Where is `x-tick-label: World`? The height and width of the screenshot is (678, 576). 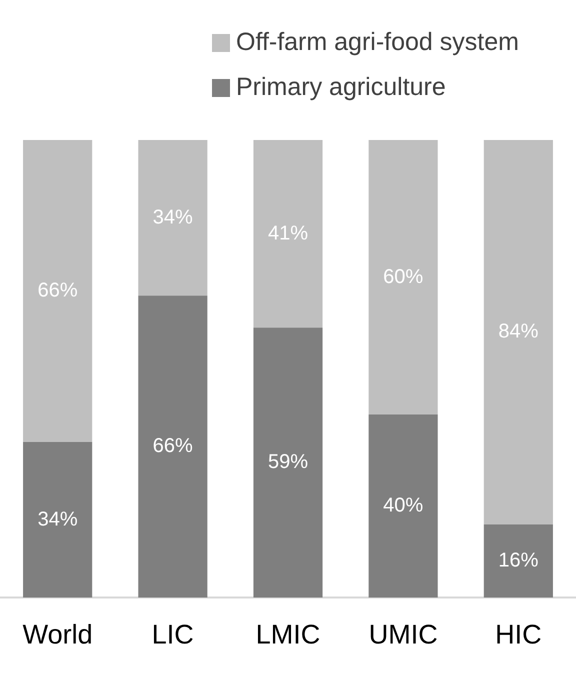 x-tick-label: World is located at coordinates (57, 634).